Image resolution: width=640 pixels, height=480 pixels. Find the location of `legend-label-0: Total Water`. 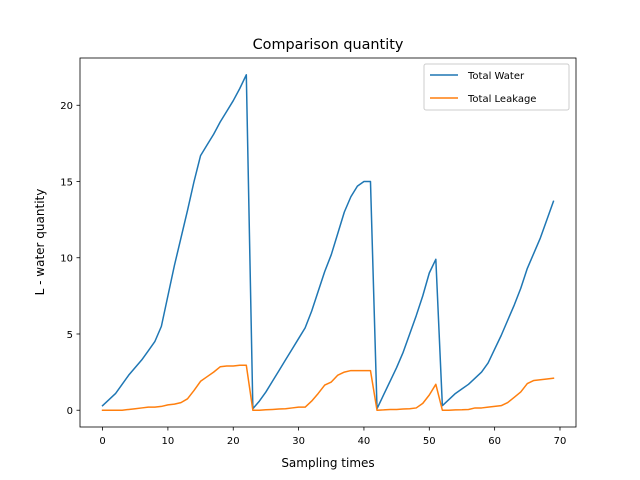

legend-label-0: Total Water is located at coordinates (496, 76).